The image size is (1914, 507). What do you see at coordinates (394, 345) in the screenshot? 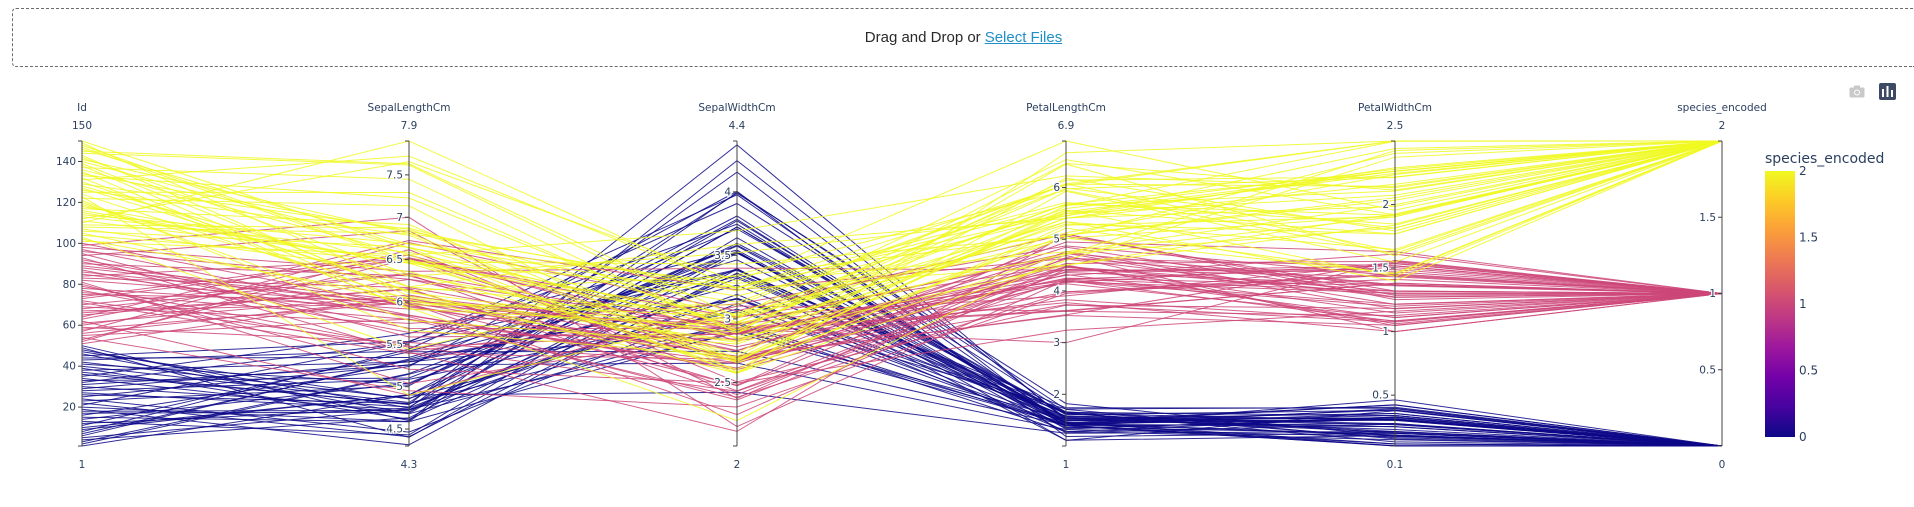
I see `tick-label: 5.5` at bounding box center [394, 345].